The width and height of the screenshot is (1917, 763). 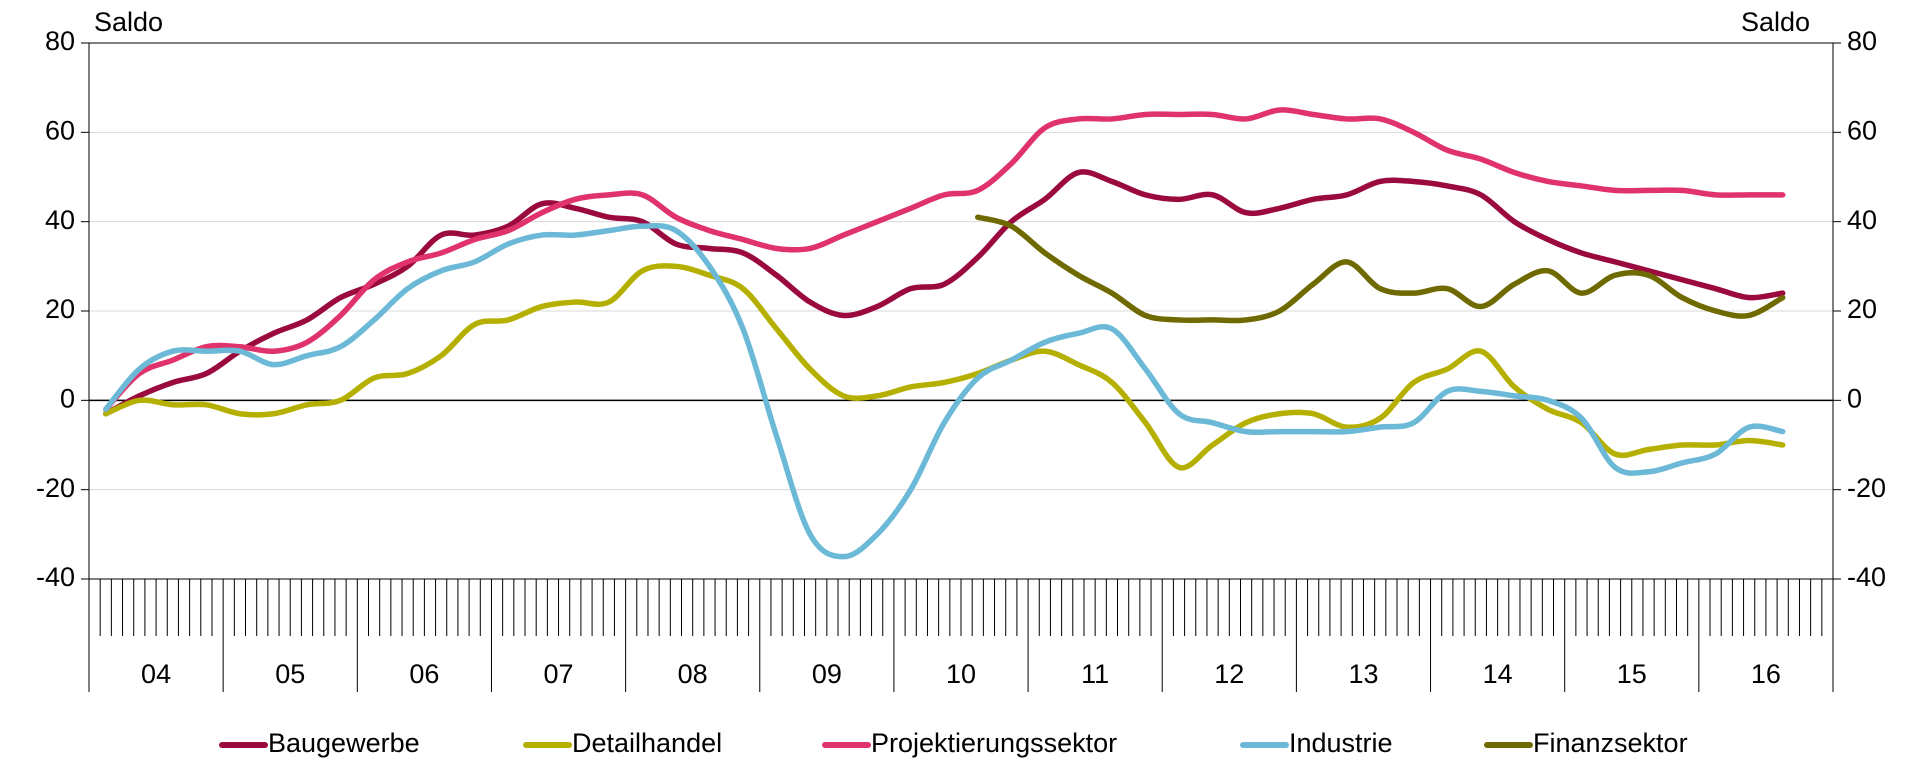 I want to click on x-tick-label: 09, so click(x=827, y=674).